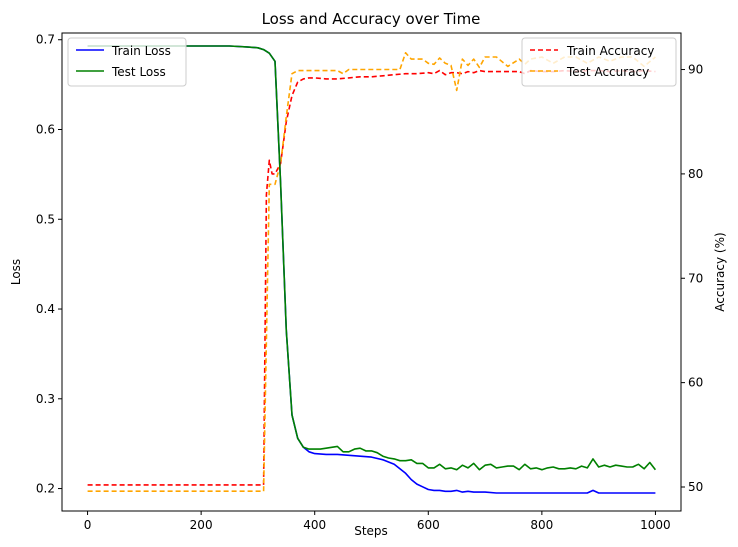 The height and width of the screenshot is (547, 738). Describe the element at coordinates (45, 489) in the screenshot. I see `left-y-tick-label: 0.2` at that location.